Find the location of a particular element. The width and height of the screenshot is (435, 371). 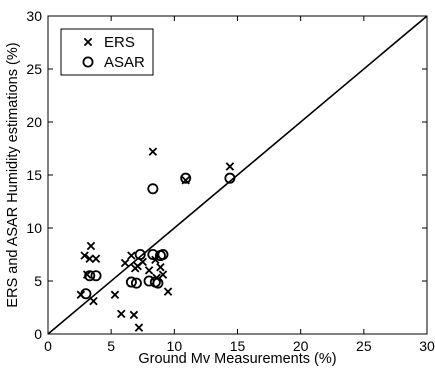

y-tick-label: 20 is located at coordinates (34, 122).